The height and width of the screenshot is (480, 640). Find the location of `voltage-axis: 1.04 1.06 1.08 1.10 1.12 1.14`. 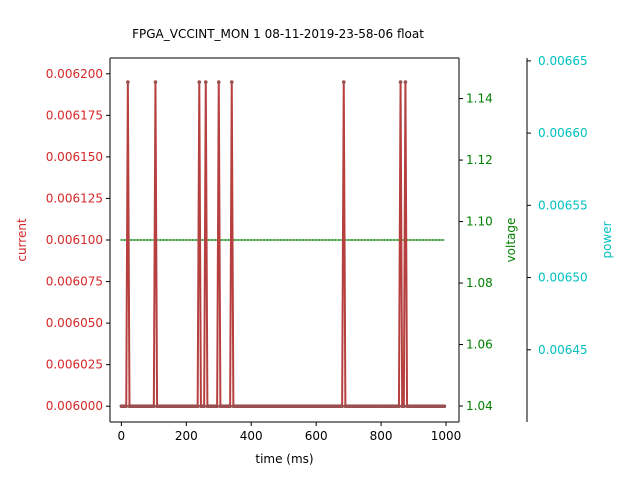

voltage-axis: 1.04 1.06 1.08 1.10 1.12 1.14 is located at coordinates (476, 252).